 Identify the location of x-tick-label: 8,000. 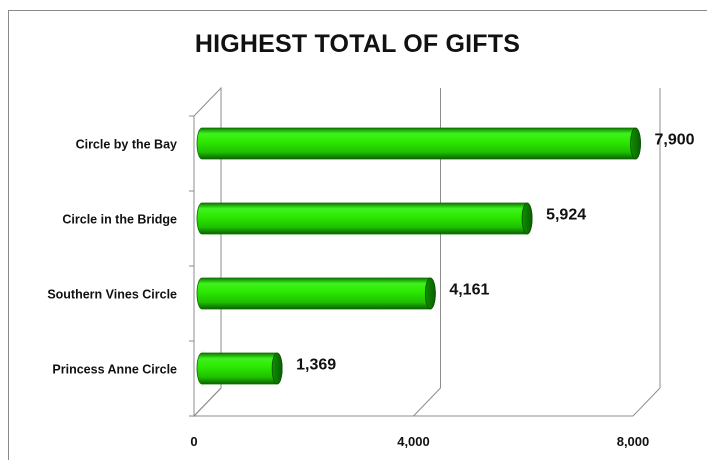
(633, 441).